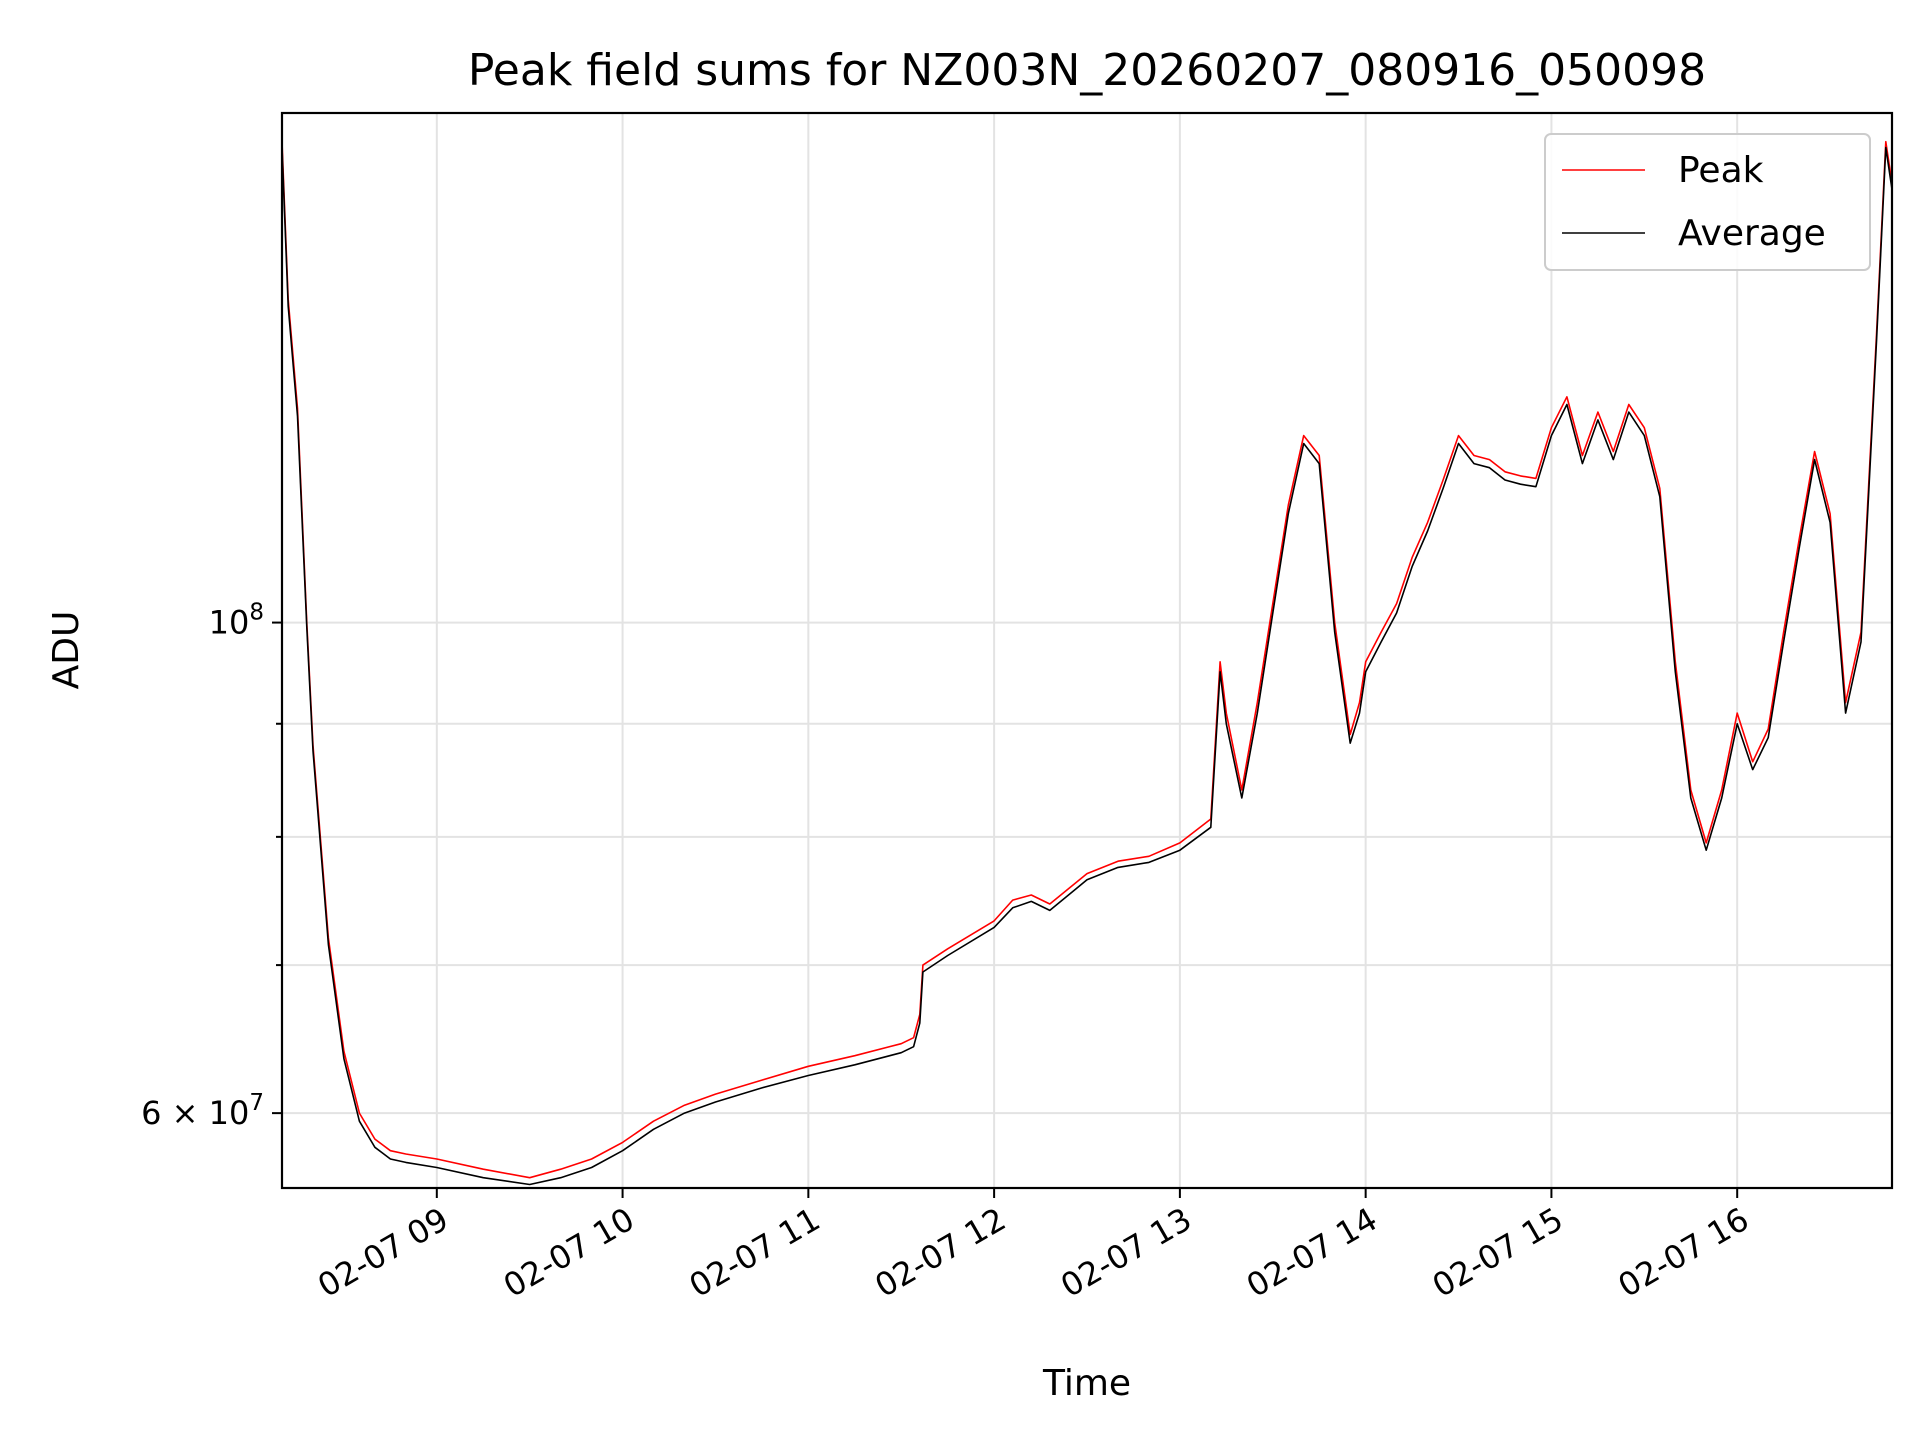 The width and height of the screenshot is (1920, 1440). What do you see at coordinates (383, 1252) in the screenshot?
I see `x-tick-label: 02-07 09` at bounding box center [383, 1252].